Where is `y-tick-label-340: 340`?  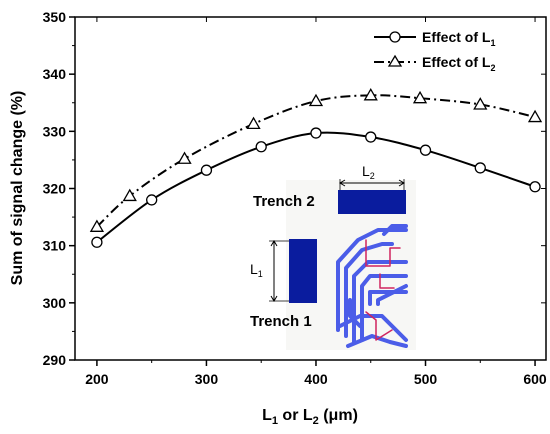
y-tick-label-340: 340 is located at coordinates (55, 74).